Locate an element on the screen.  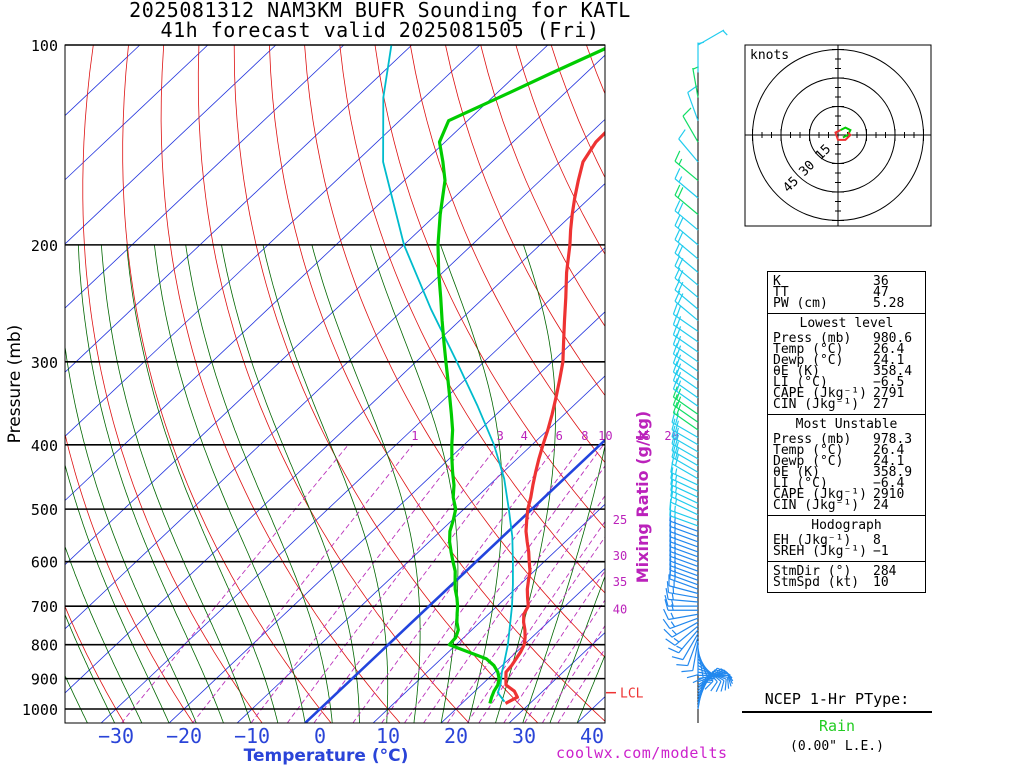
stat-row: Temp (°C) 26.4 is located at coordinates (849, 349).